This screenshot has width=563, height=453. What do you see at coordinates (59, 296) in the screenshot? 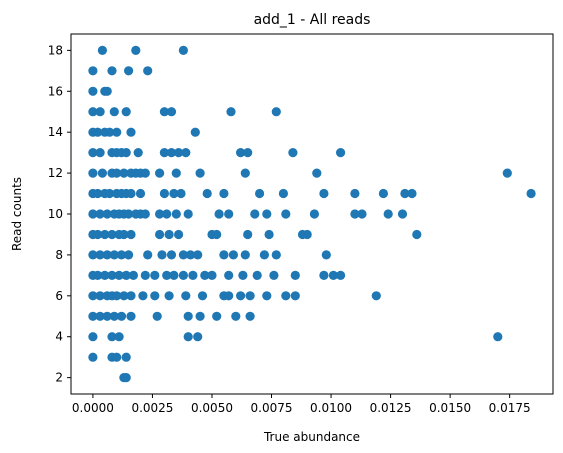
I see `y-tick-label: 6` at bounding box center [59, 296].